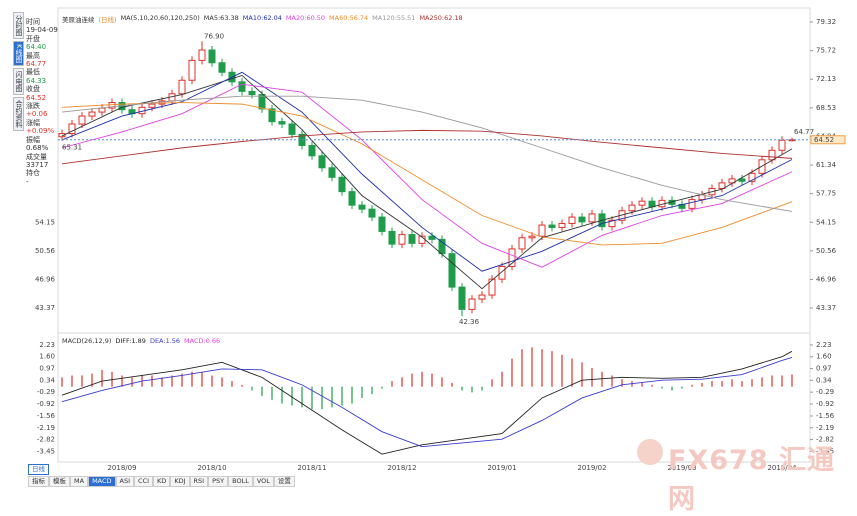  Describe the element at coordinates (826, 165) in the screenshot. I see `y-tick-label: 61.34` at that location.